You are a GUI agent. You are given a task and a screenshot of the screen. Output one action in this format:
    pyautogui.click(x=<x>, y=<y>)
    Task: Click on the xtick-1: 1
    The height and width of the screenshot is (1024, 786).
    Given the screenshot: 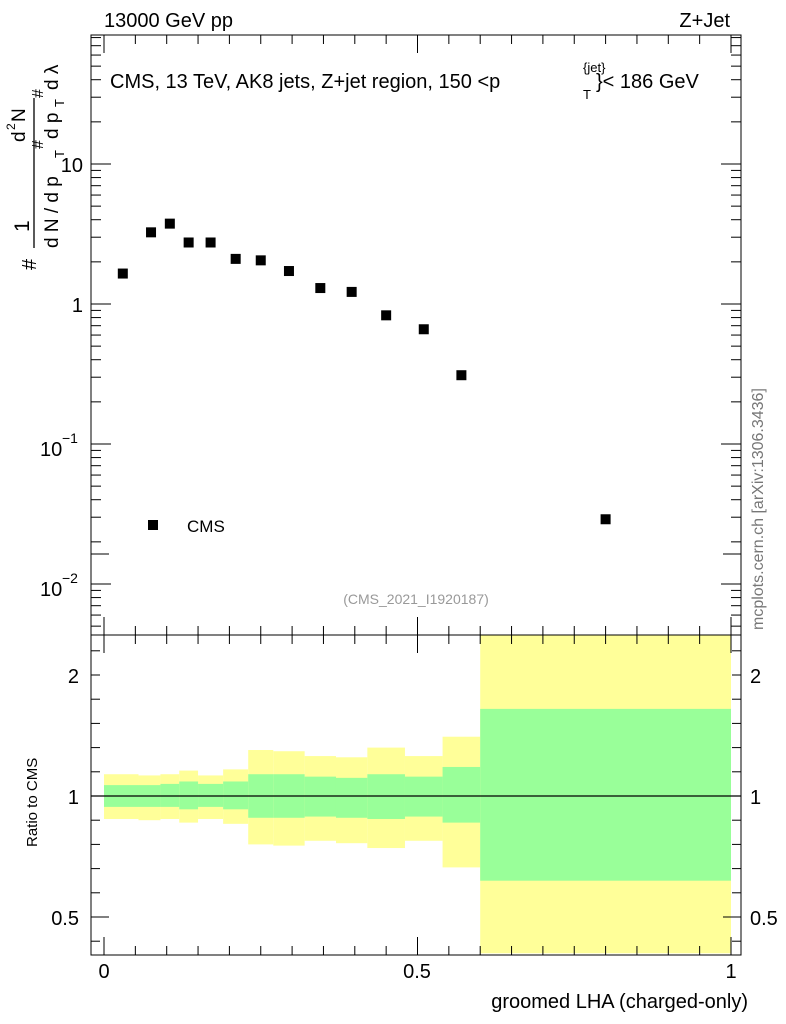 What is the action you would take?
    pyautogui.click(x=730, y=972)
    